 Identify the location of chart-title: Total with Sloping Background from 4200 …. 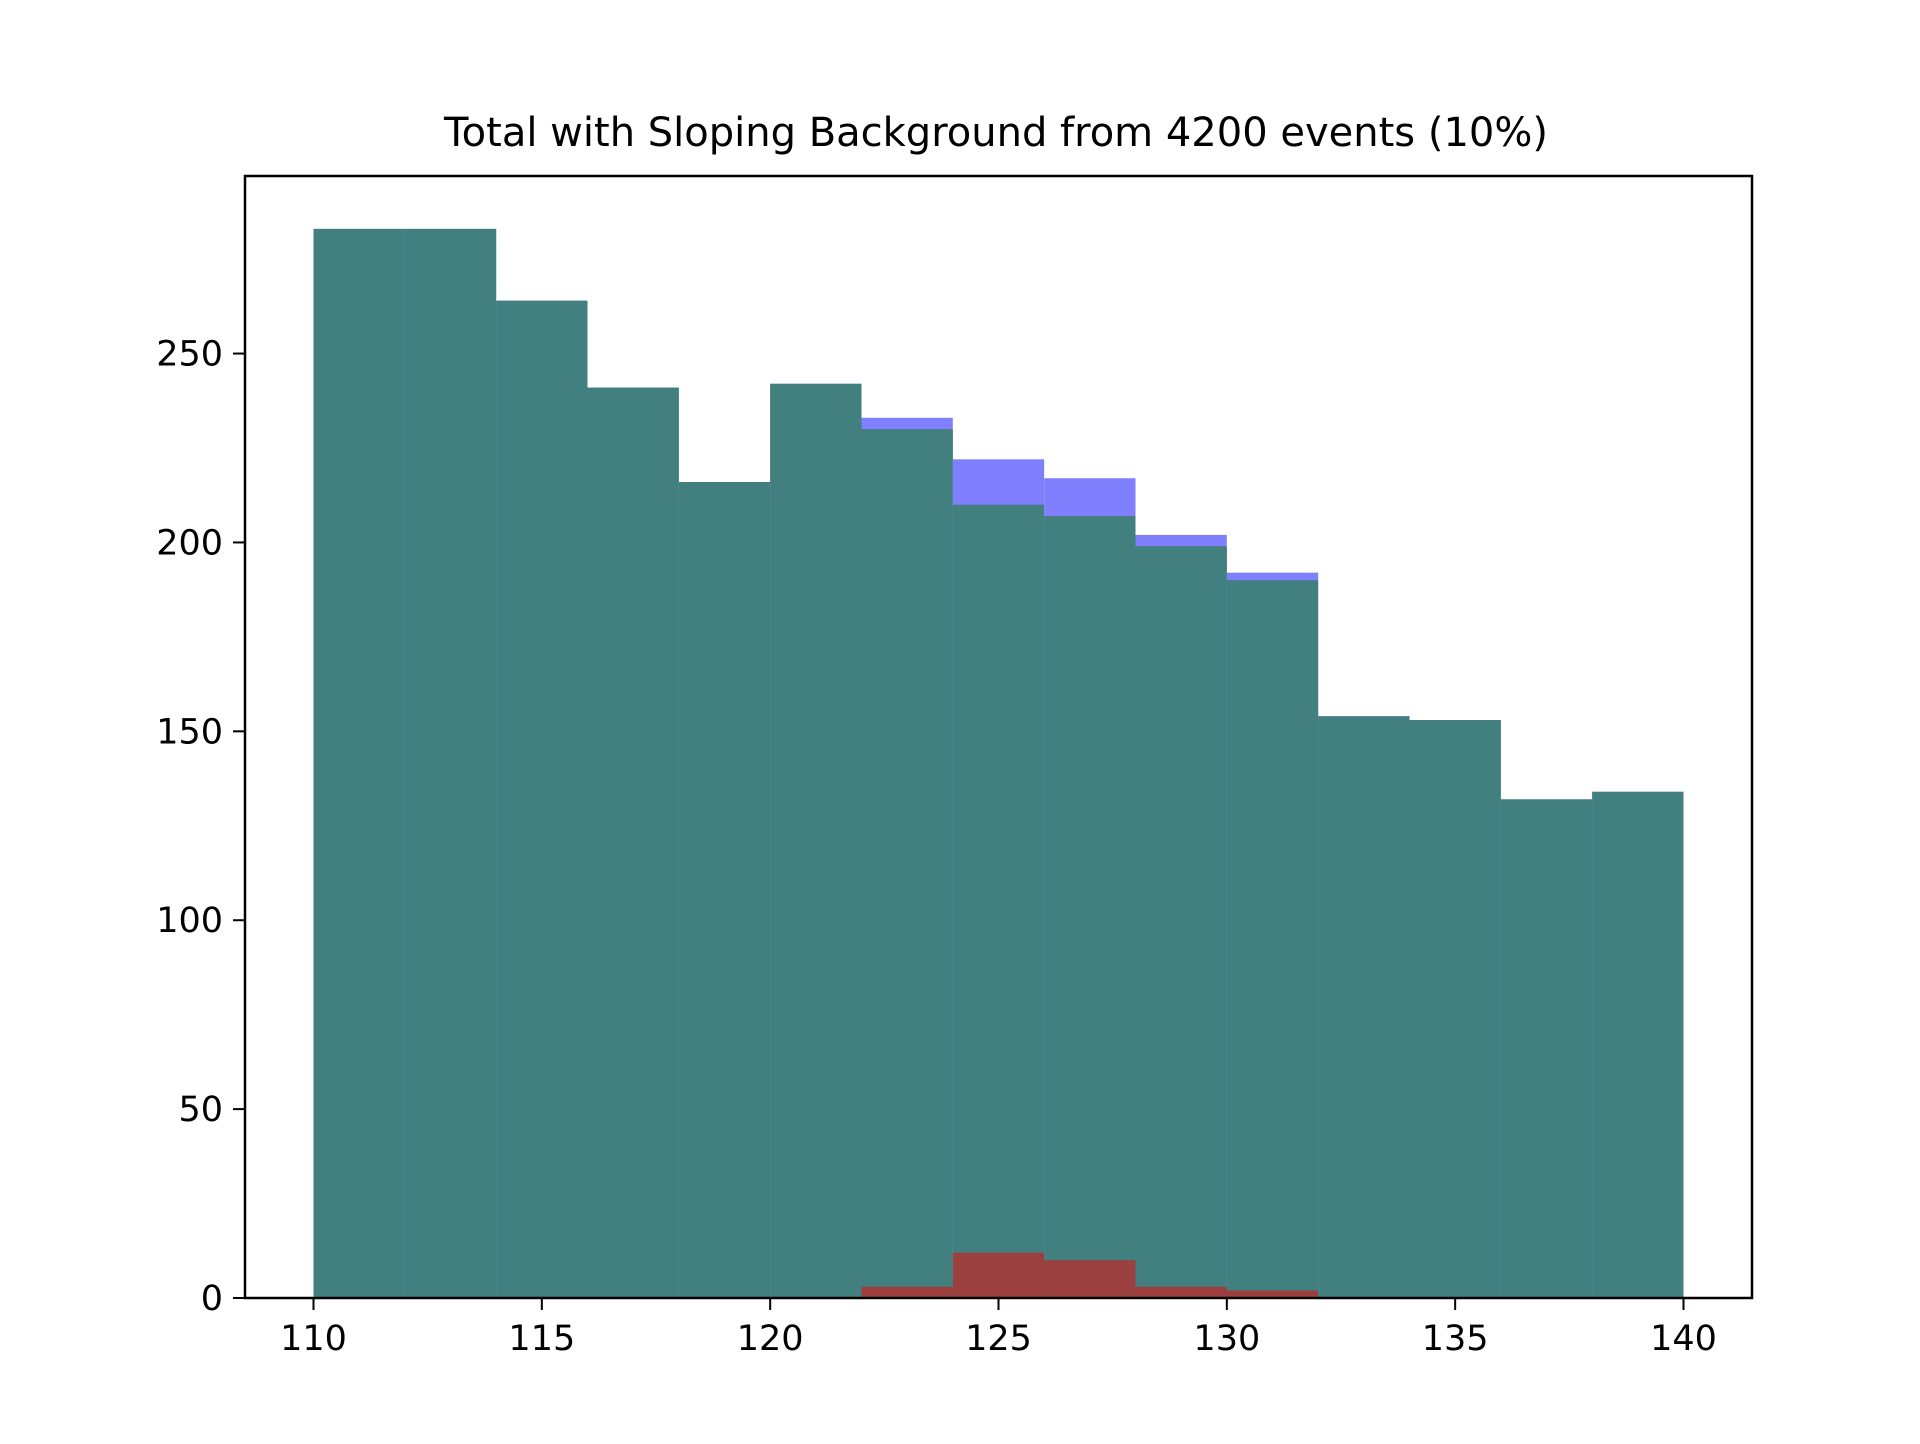
(995, 133).